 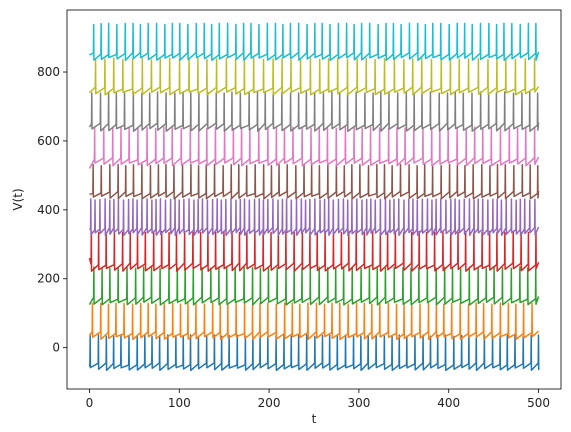 I want to click on x-tick-label: 400, so click(x=448, y=403).